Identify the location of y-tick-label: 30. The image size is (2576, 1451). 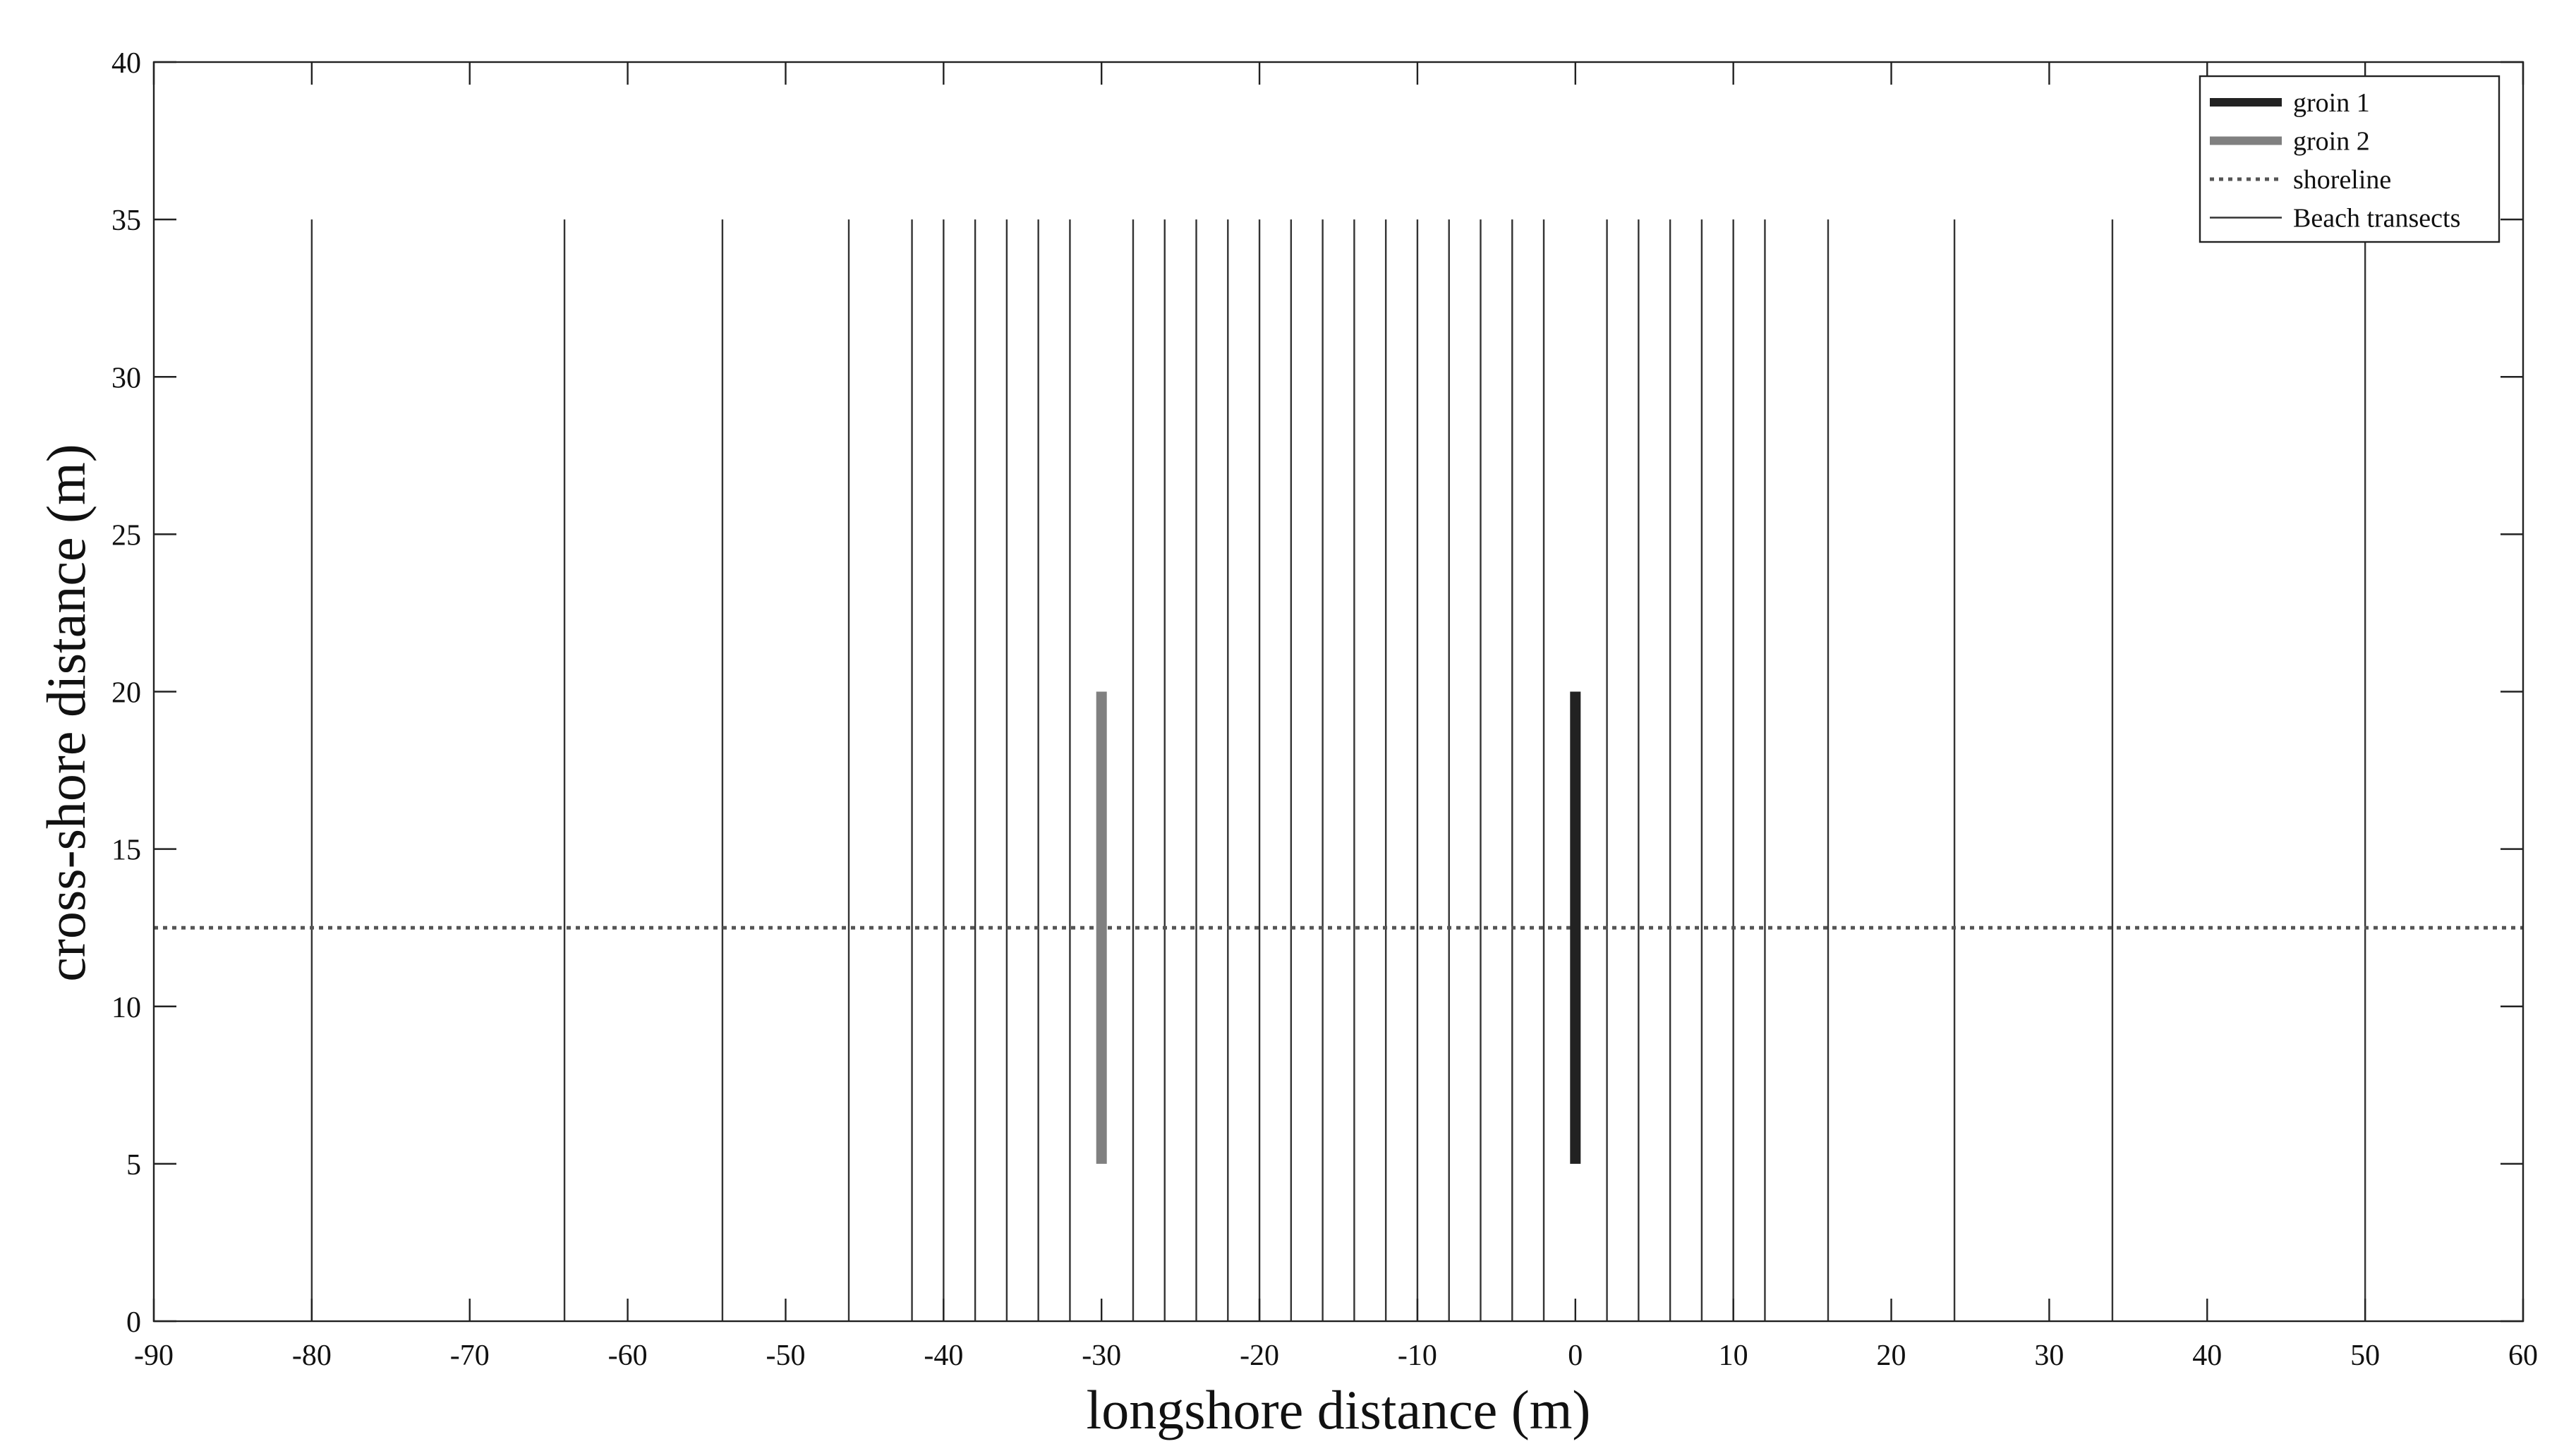
(126, 378).